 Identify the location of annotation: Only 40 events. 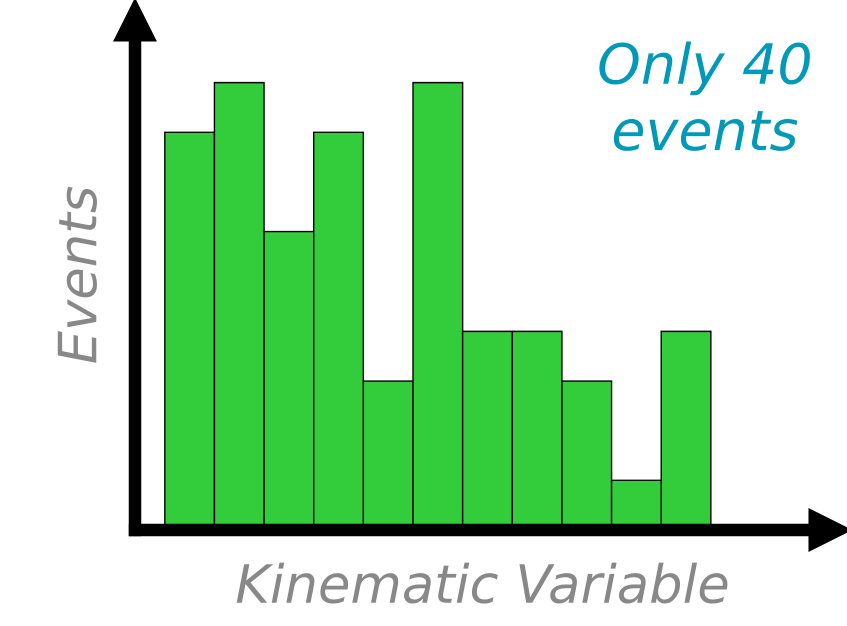
(704, 96).